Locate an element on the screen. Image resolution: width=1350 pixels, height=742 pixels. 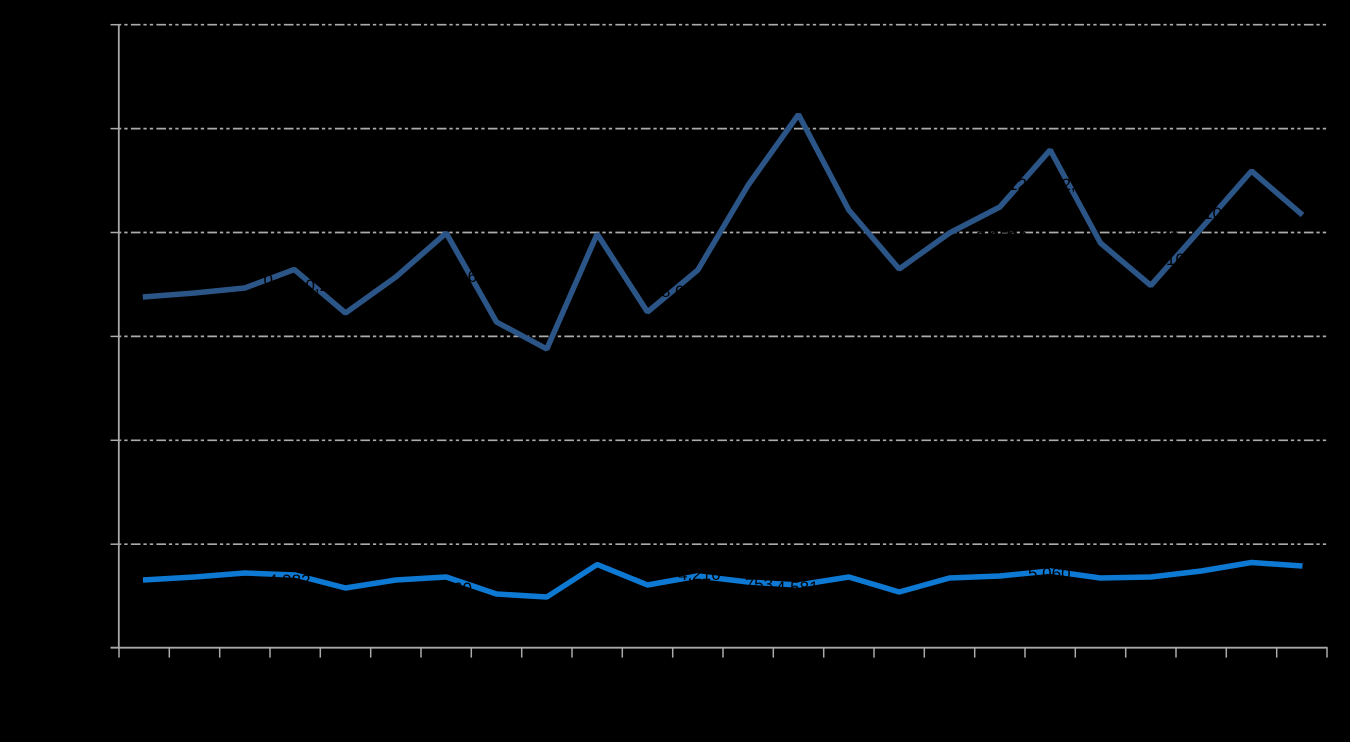
svg-text: 0 is located at coordinates (268, 280).